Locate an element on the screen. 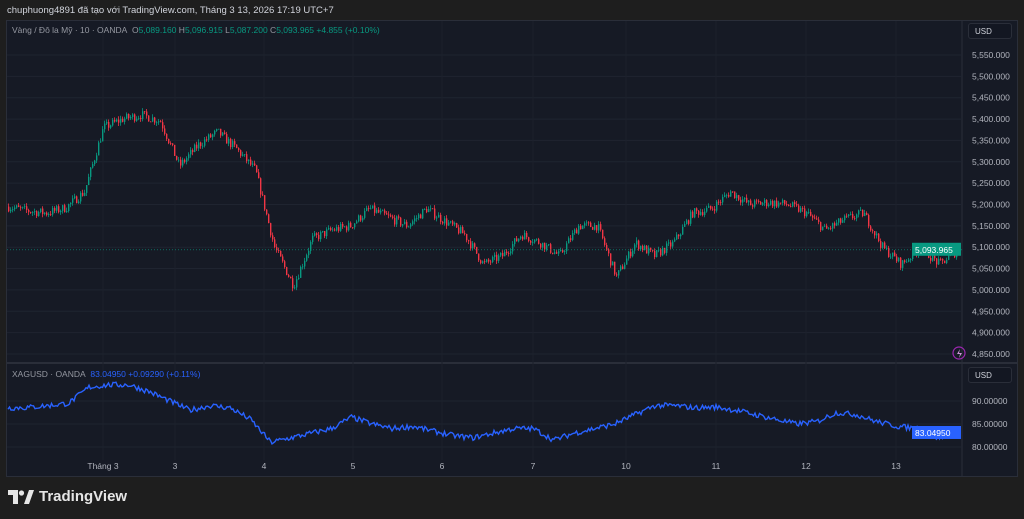 The width and height of the screenshot is (1024, 519). price-tick-label: 5,450.000 is located at coordinates (991, 98).